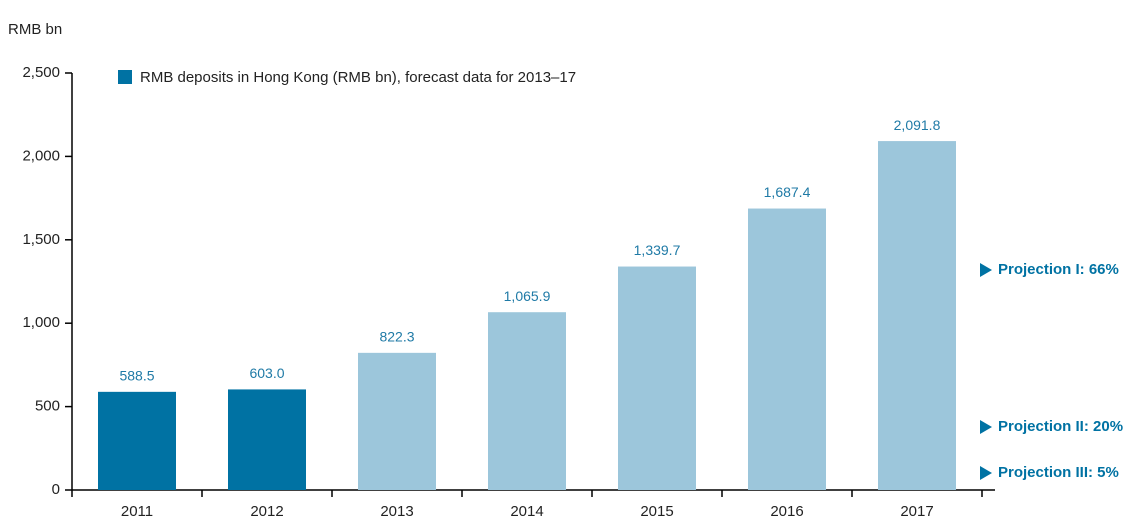 The height and width of the screenshot is (523, 1147). I want to click on x-tick-label: 2016, so click(786, 511).